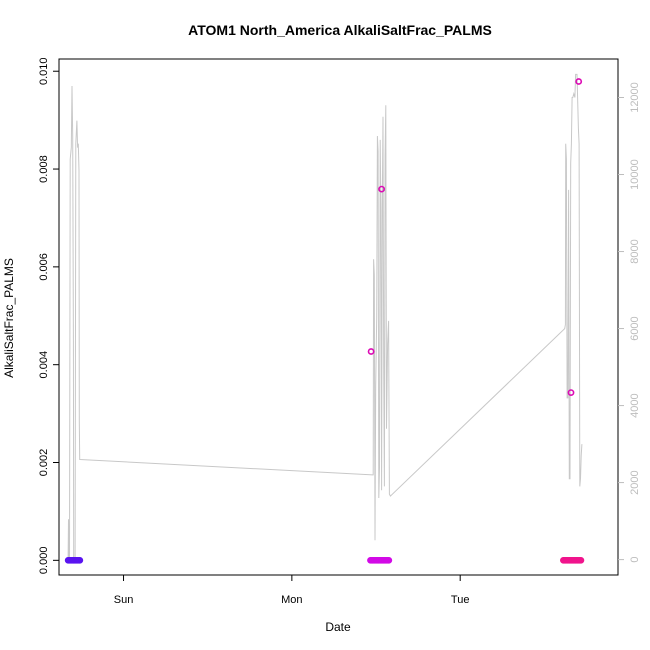 Image resolution: width=650 pixels, height=650 pixels. Describe the element at coordinates (635, 482) in the screenshot. I see `y2-tick-label: 2000` at that location.